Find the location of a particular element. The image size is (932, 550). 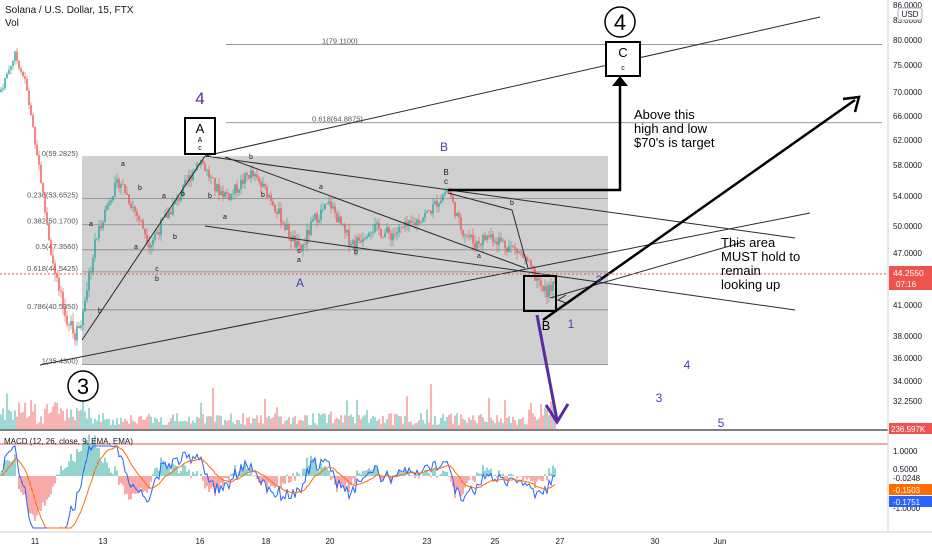

target-c-box is located at coordinates (623, 59).